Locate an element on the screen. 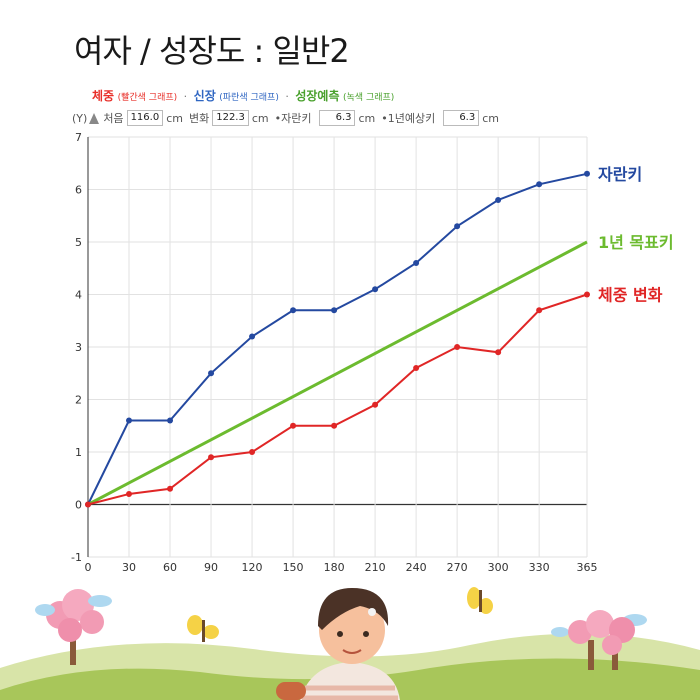  change-unit: cm is located at coordinates (260, 118).